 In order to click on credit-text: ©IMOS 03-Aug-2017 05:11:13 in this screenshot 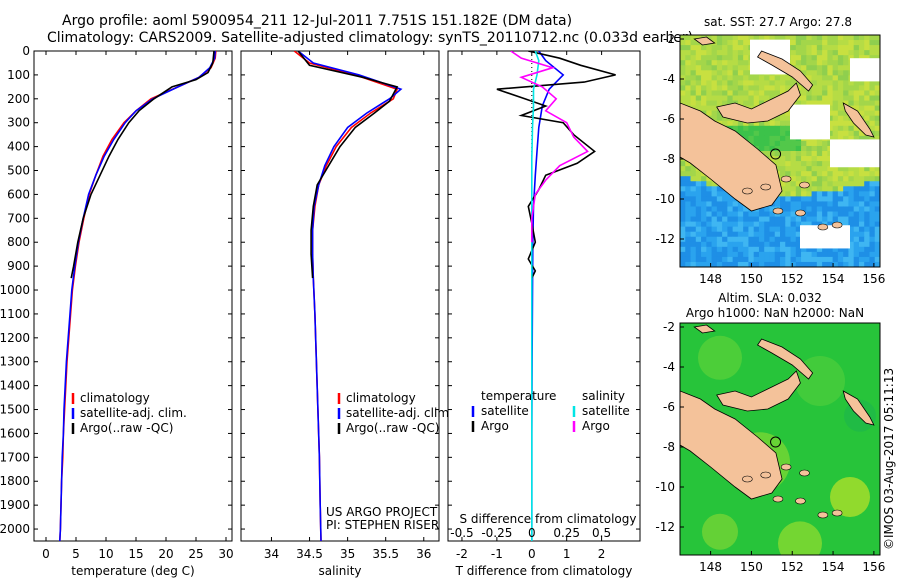, I will do `click(889, 459)`.